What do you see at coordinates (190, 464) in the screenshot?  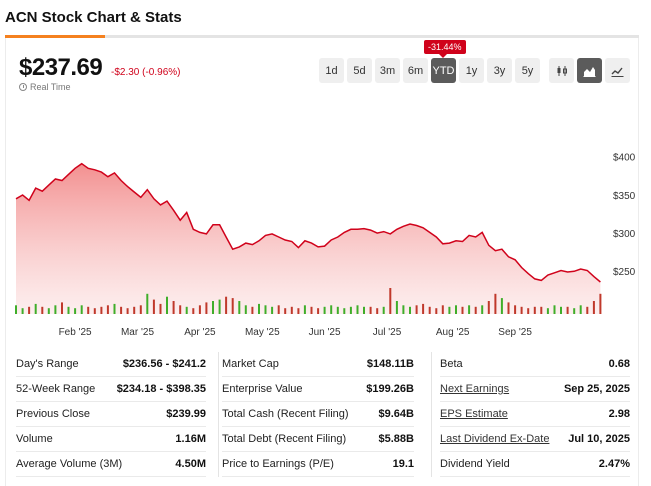 I see `stat-value: 4.50M` at bounding box center [190, 464].